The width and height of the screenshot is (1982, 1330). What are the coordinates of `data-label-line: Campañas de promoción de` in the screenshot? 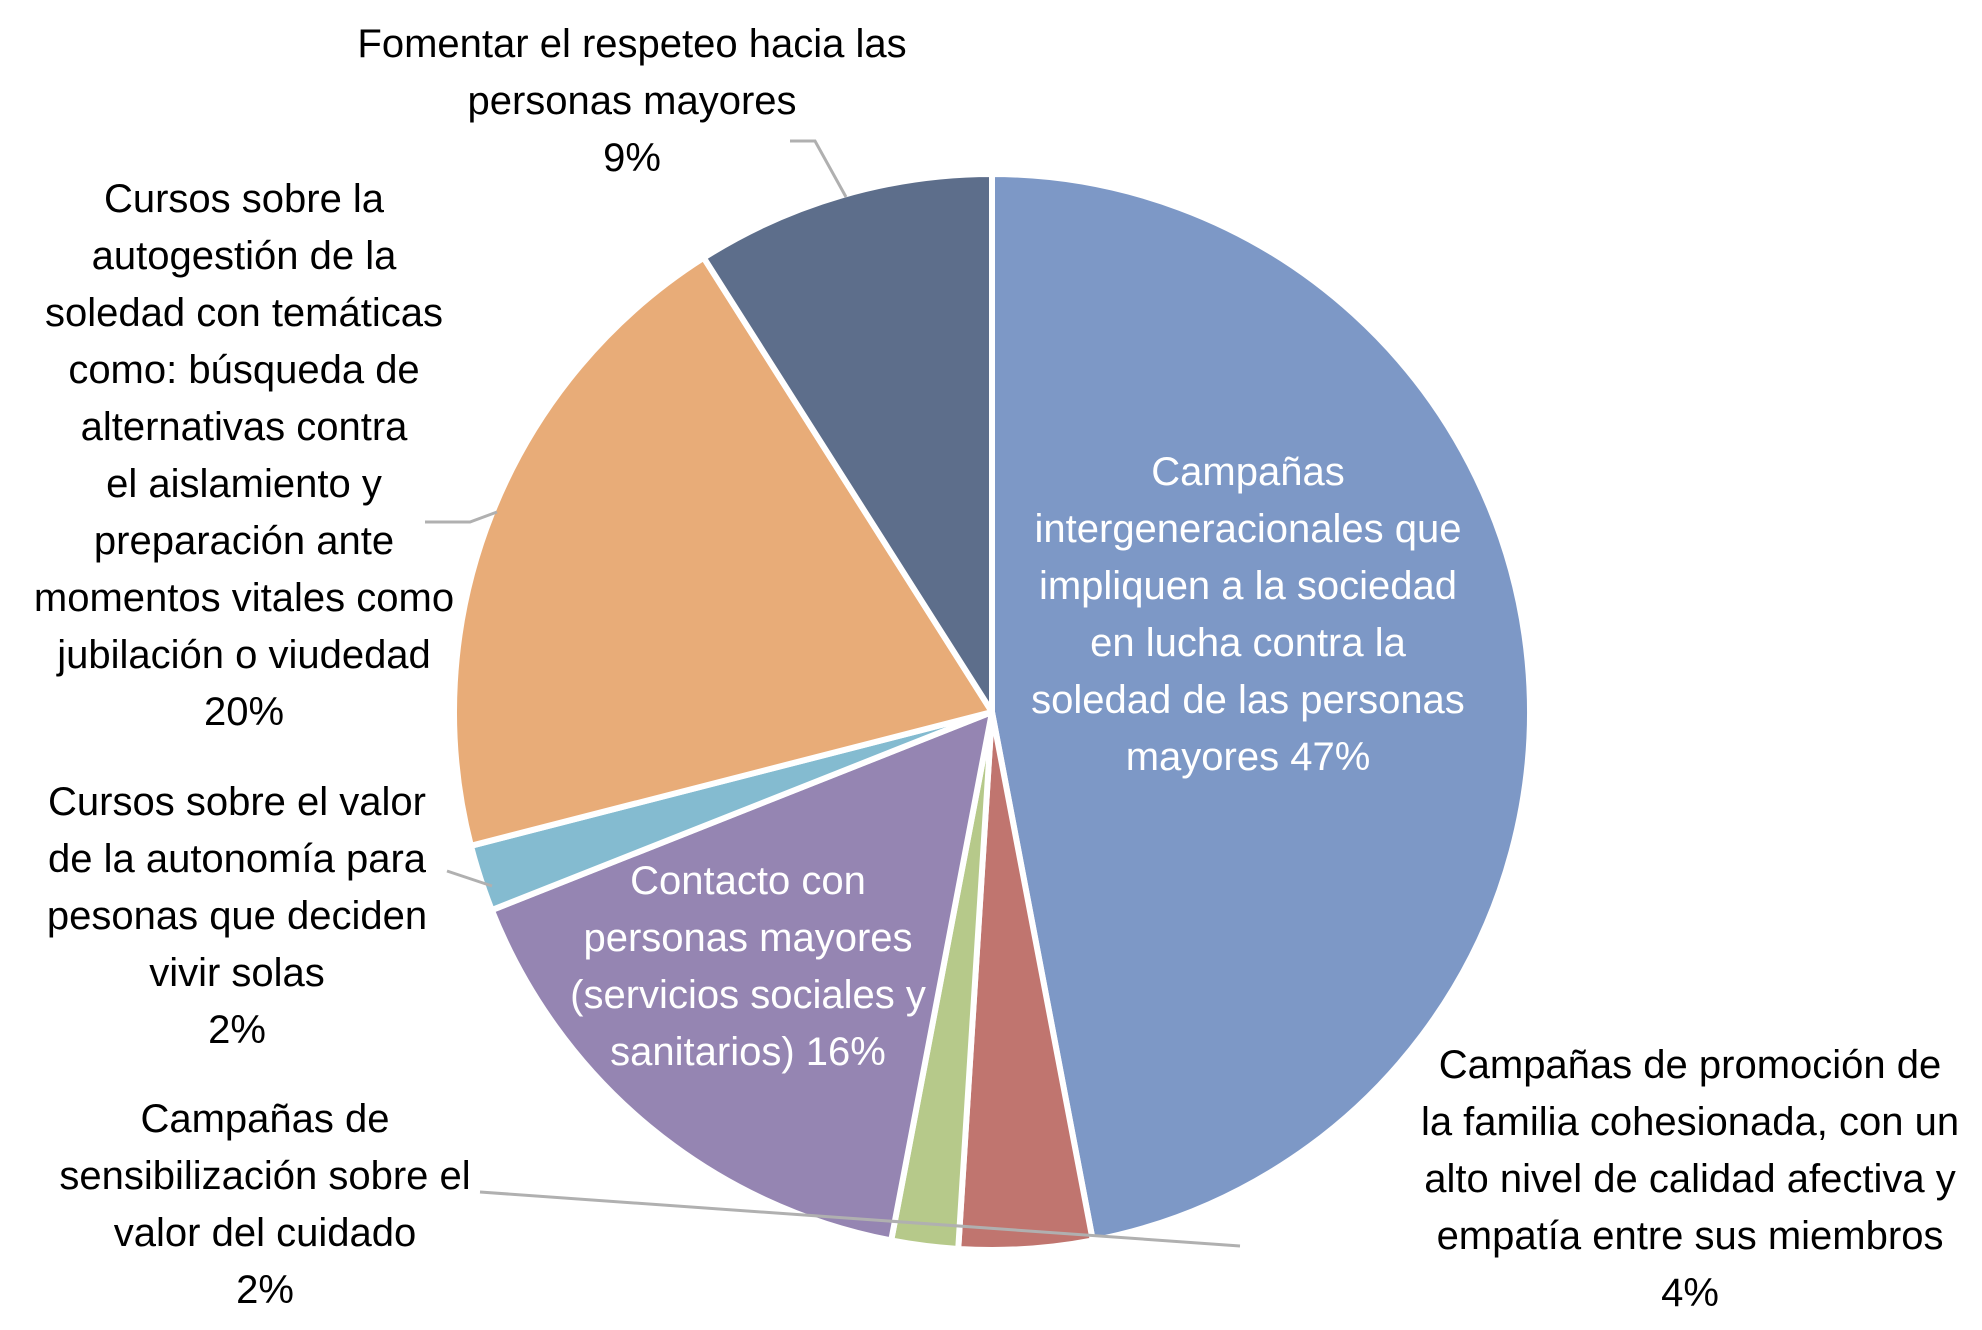 It's located at (1690, 1065).